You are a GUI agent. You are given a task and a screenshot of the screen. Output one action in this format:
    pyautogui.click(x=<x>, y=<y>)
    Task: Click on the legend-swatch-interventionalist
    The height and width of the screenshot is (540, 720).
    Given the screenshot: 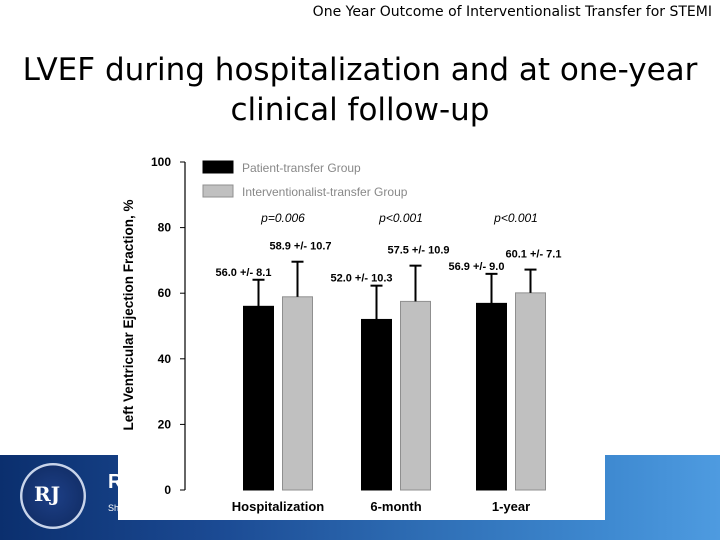 What is the action you would take?
    pyautogui.click(x=218, y=191)
    